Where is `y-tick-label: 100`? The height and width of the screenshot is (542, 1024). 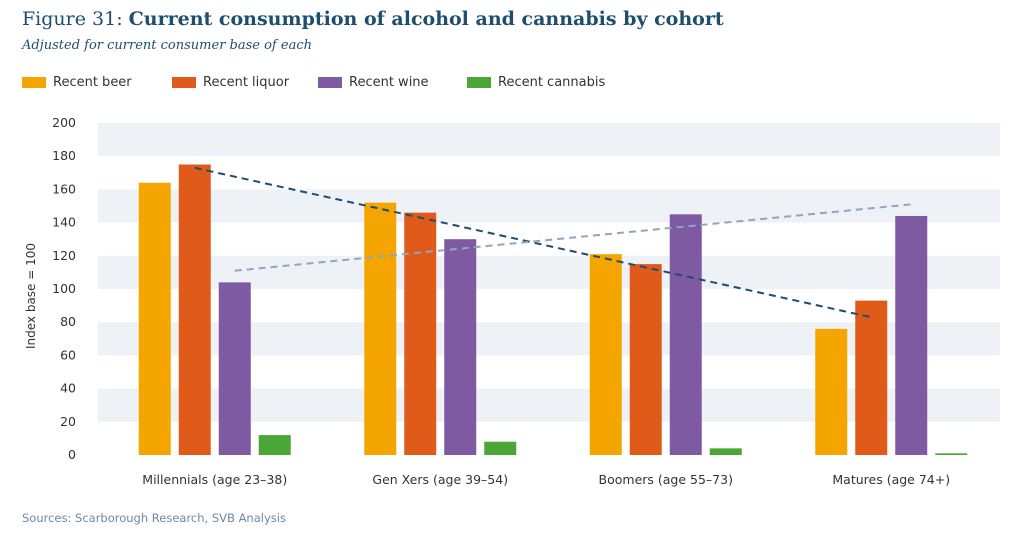
y-tick-label: 100 is located at coordinates (64, 288).